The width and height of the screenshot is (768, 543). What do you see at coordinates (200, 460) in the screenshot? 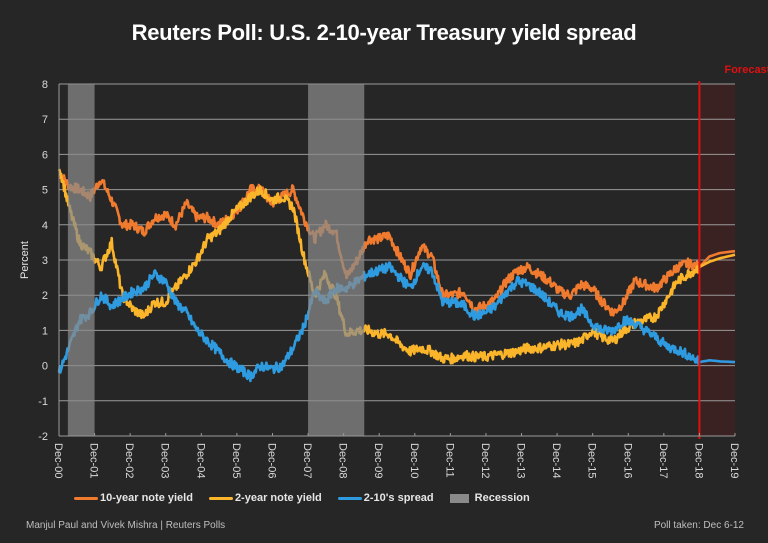
I see `x-tick-label: Dec-04` at bounding box center [200, 460].